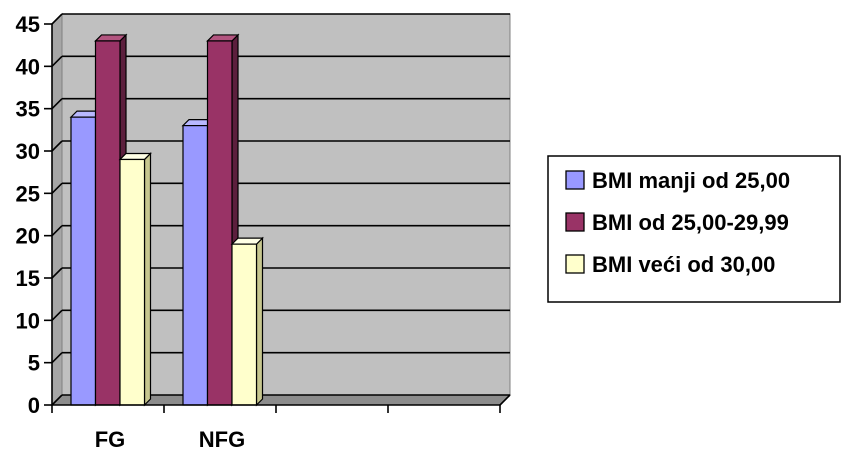 This screenshot has width=844, height=450. I want to click on legend-item: BMI od 25,00-29,99, so click(677, 222).